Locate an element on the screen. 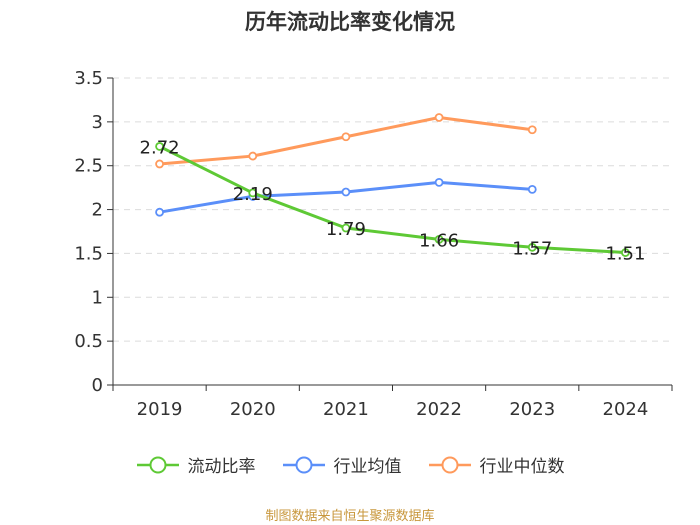 The height and width of the screenshot is (525, 700). legend-label: 行业中位数 is located at coordinates (522, 467).